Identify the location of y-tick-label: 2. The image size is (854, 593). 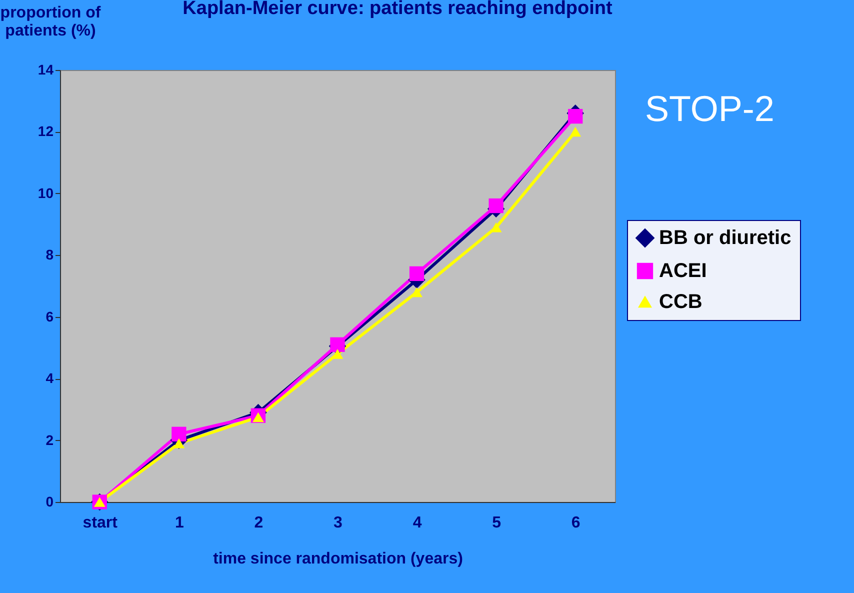
(50, 440).